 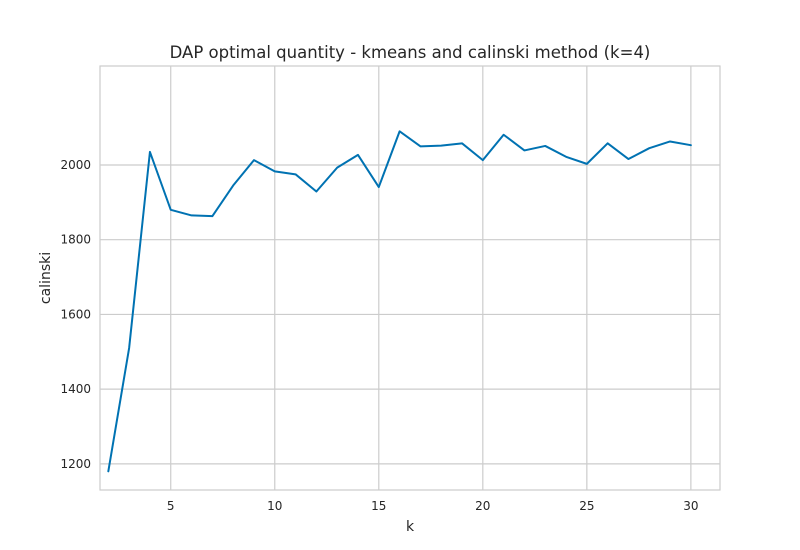 I want to click on y-tick-label: 2000, so click(x=75, y=165).